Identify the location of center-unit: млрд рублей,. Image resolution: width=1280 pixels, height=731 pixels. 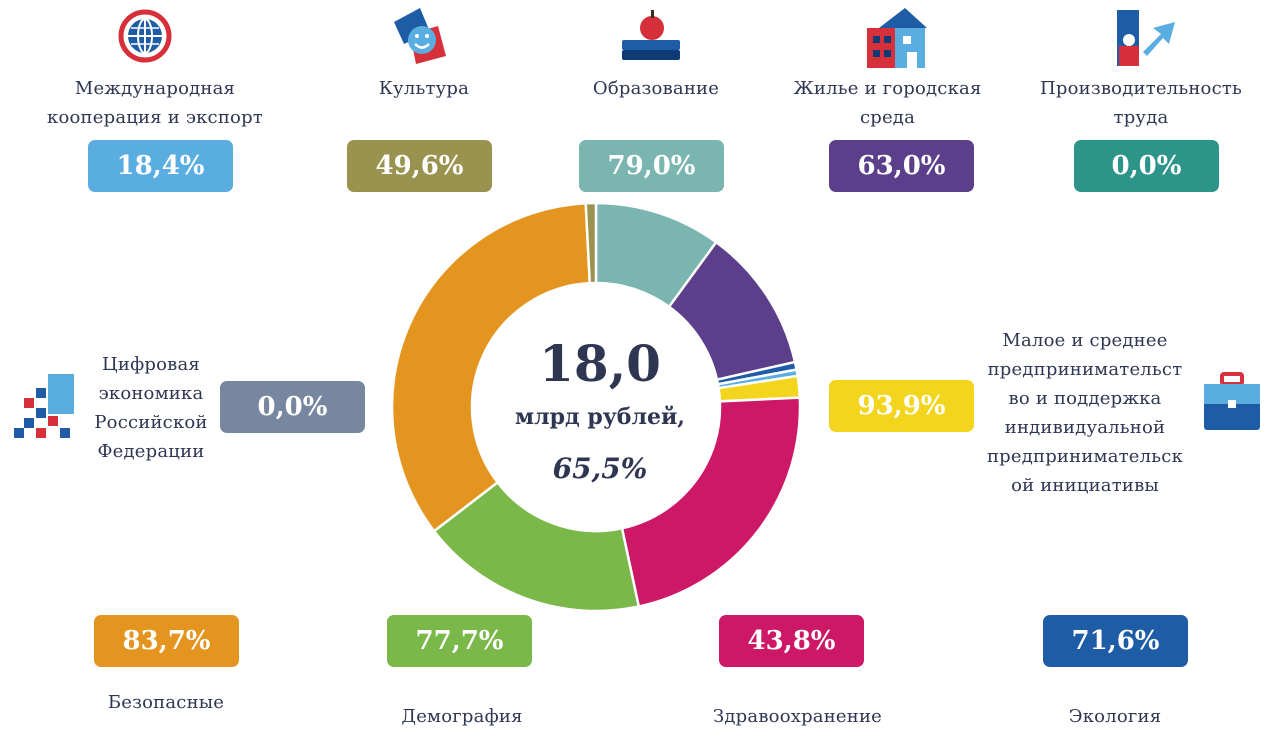
(600, 417).